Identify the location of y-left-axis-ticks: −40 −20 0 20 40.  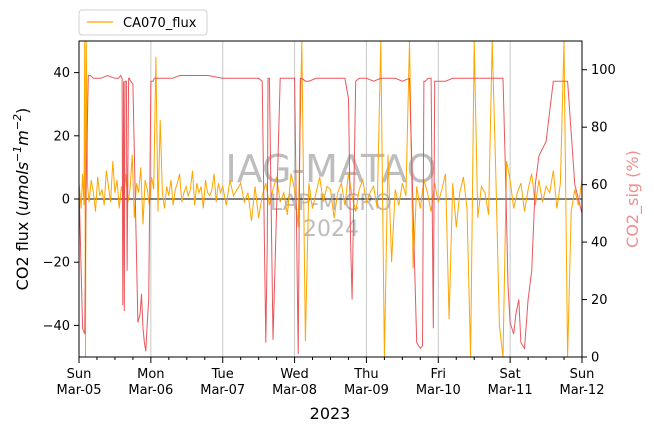
(61, 200).